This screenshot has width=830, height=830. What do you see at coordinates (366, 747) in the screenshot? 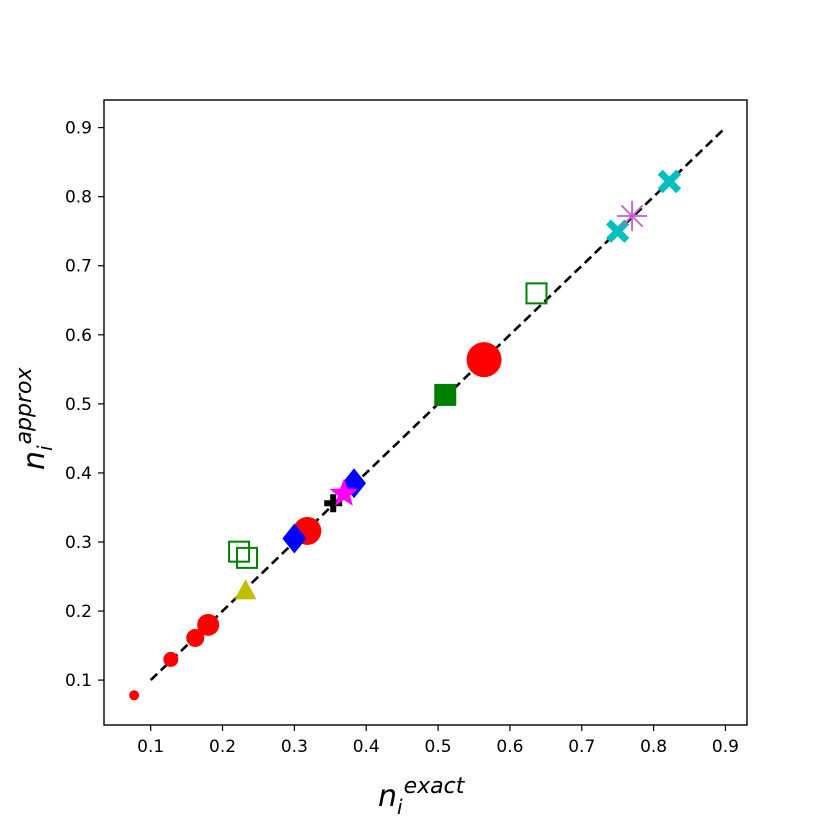
I see `x-tick-label: 0.4` at bounding box center [366, 747].